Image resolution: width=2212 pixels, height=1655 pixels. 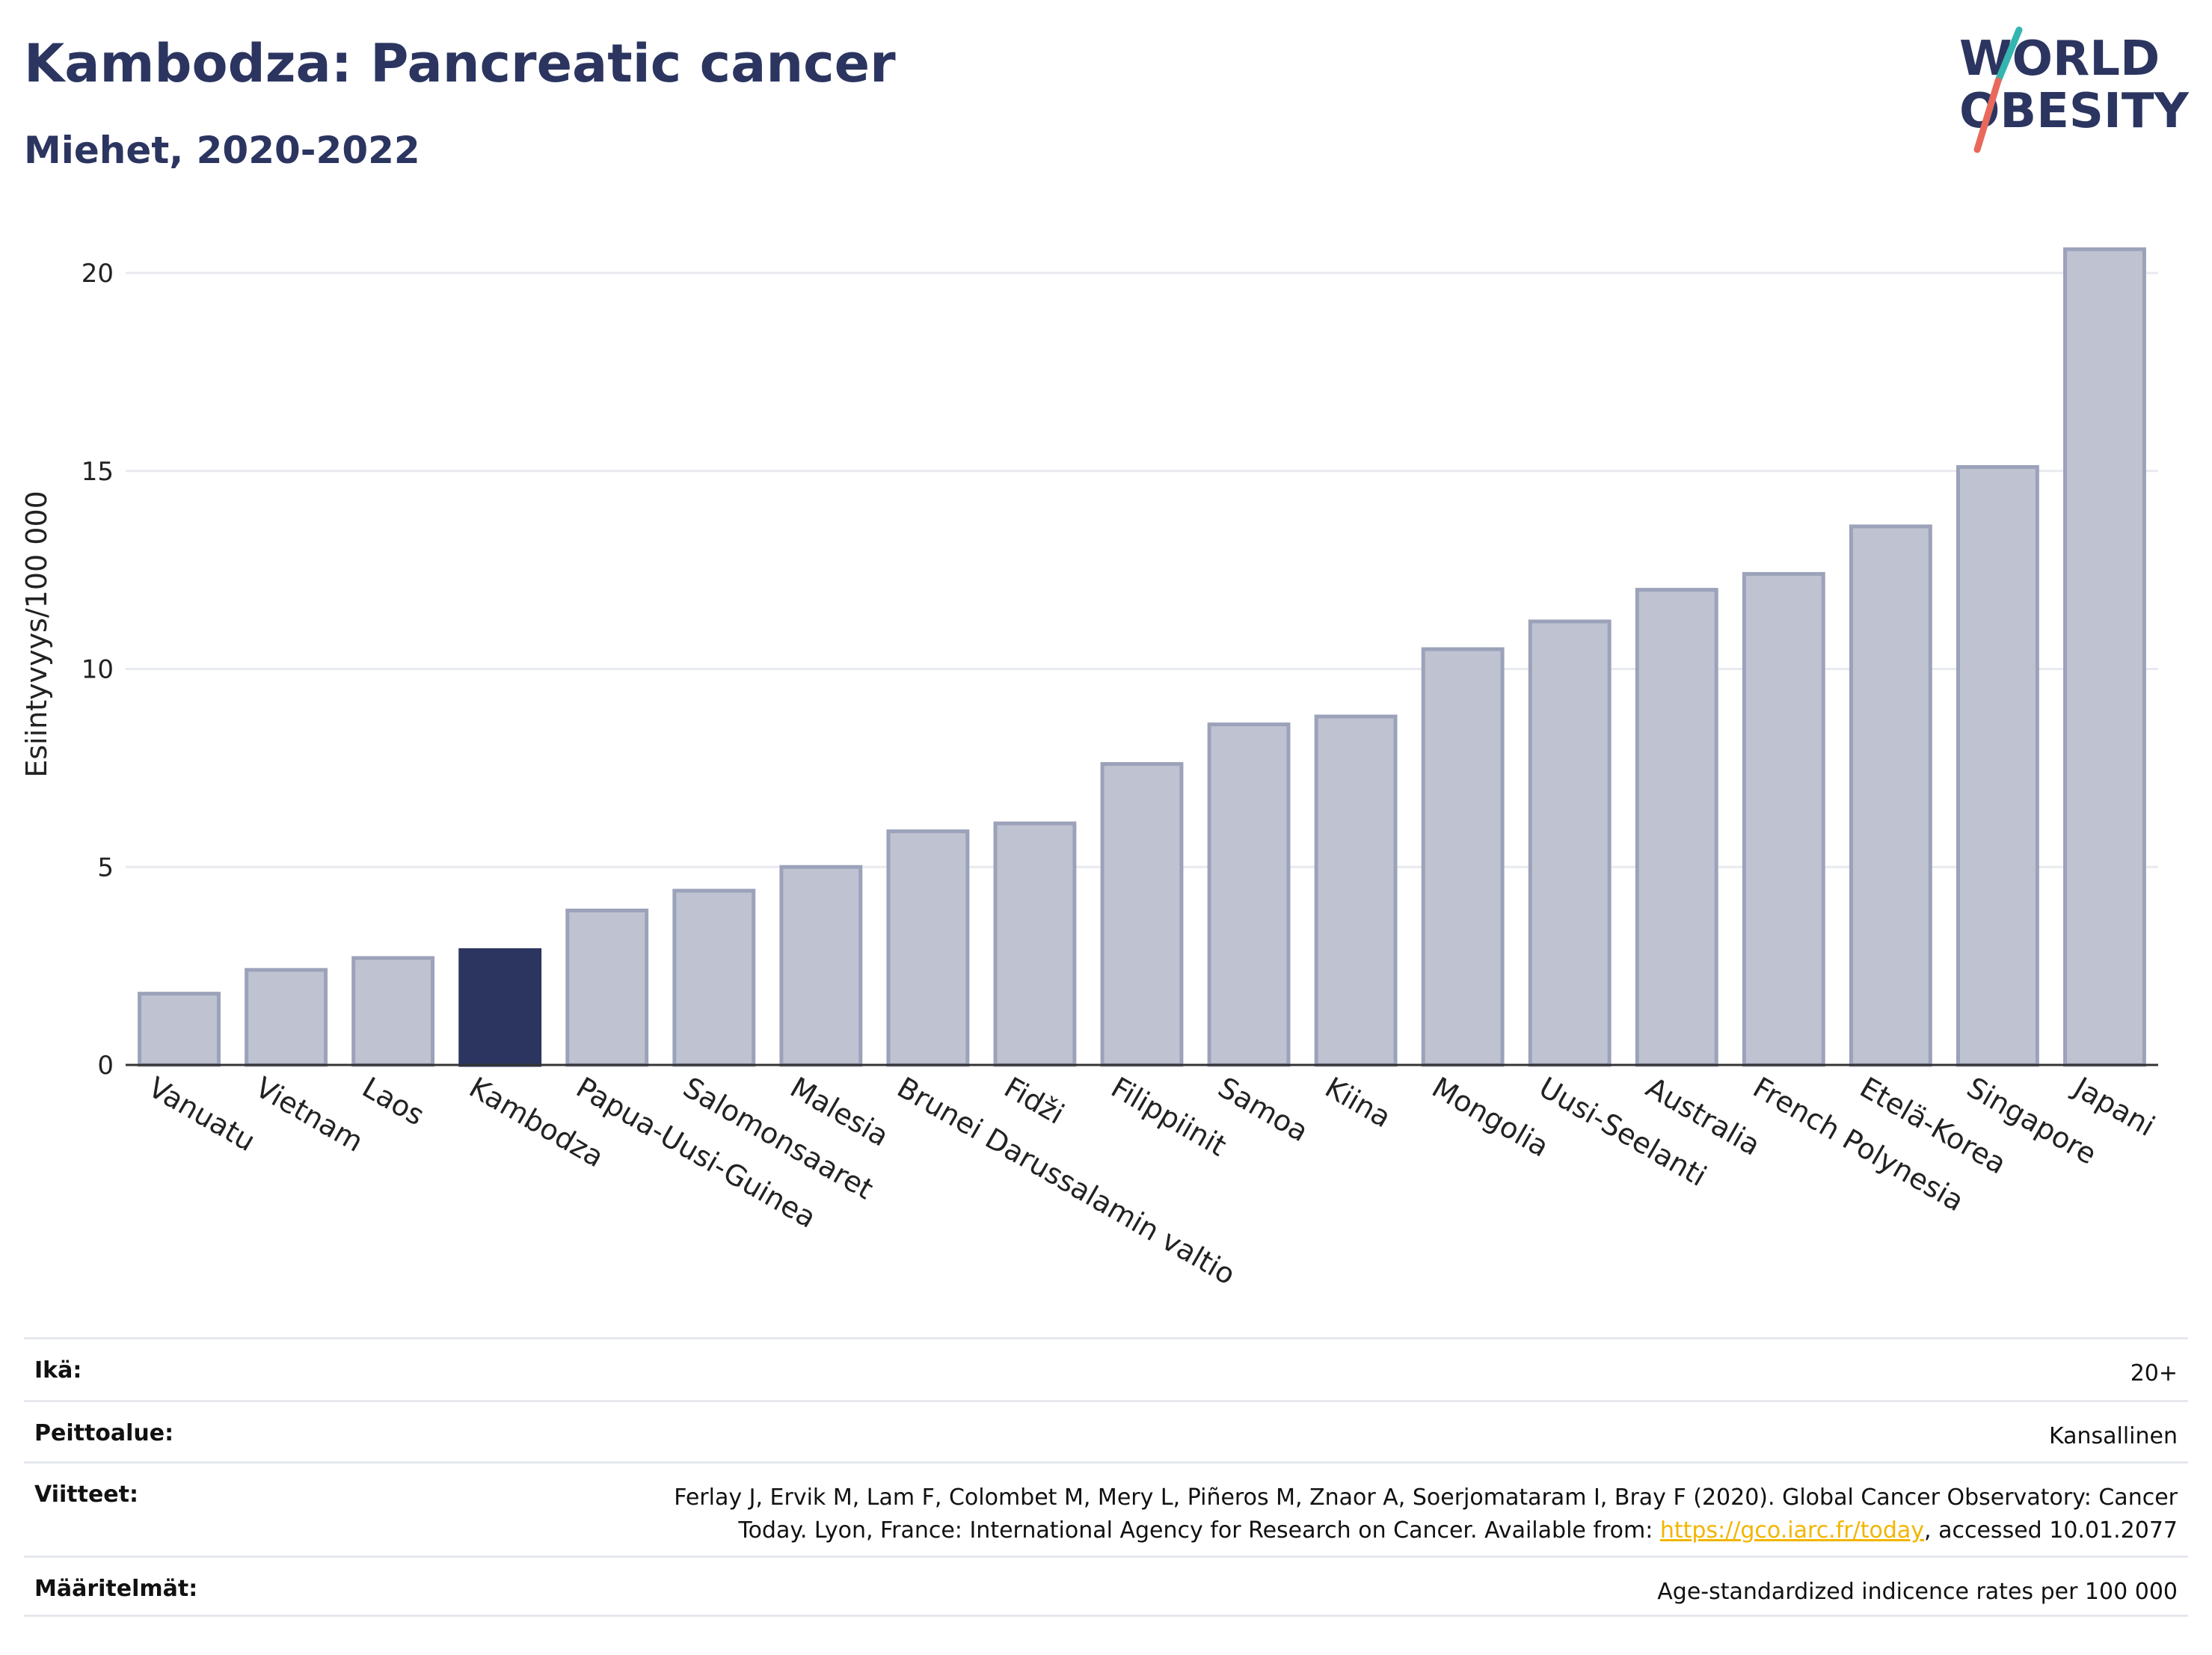 I want to click on bar-mongolia, so click(x=1463, y=857).